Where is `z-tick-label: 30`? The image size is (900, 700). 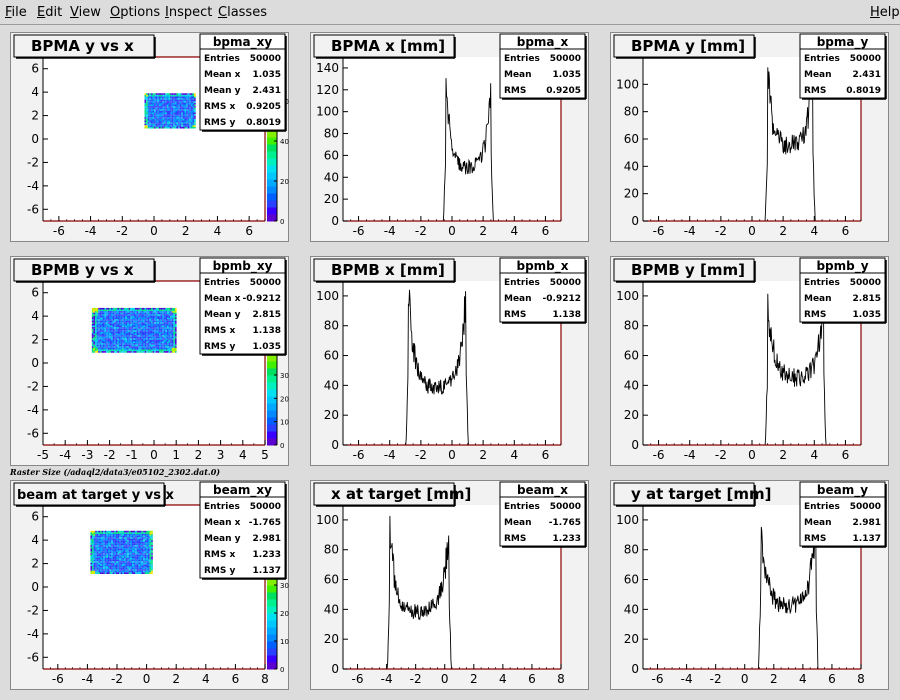
z-tick-label: 30 is located at coordinates (284, 376).